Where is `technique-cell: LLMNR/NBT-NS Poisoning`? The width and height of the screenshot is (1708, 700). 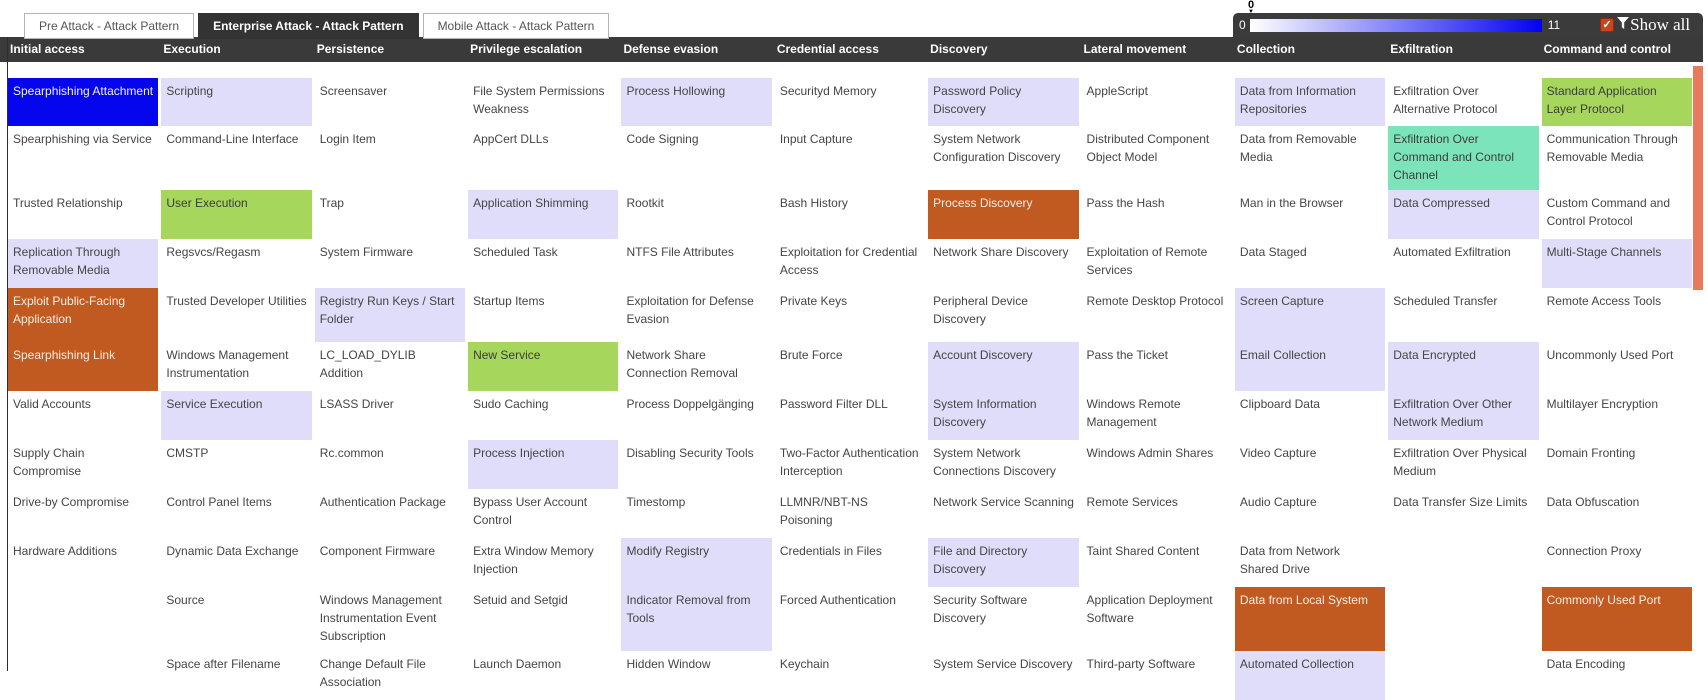 technique-cell: LLMNR/NBT-NS Poisoning is located at coordinates (823, 511).